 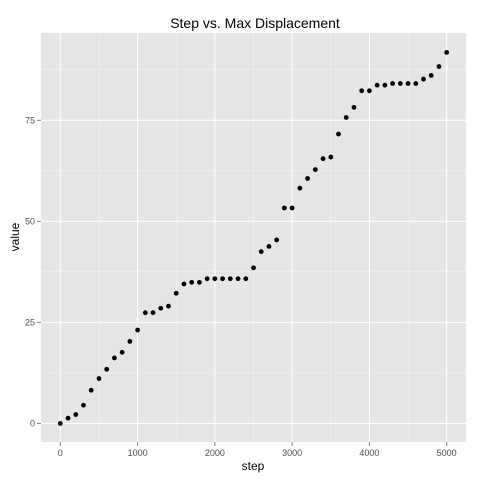 What do you see at coordinates (447, 453) in the screenshot?
I see `x-tick-label: 5000` at bounding box center [447, 453].